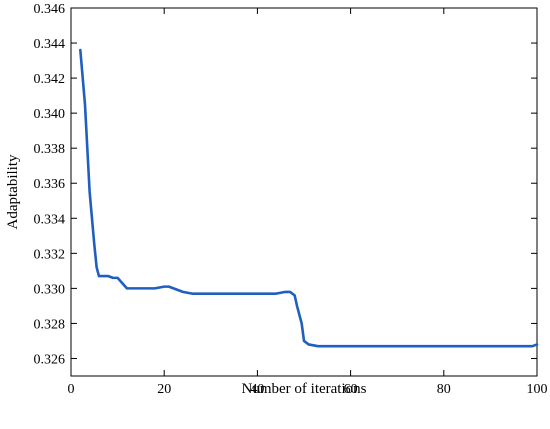 The height and width of the screenshot is (429, 550). I want to click on y-tick-label: 0.332, so click(50, 254).